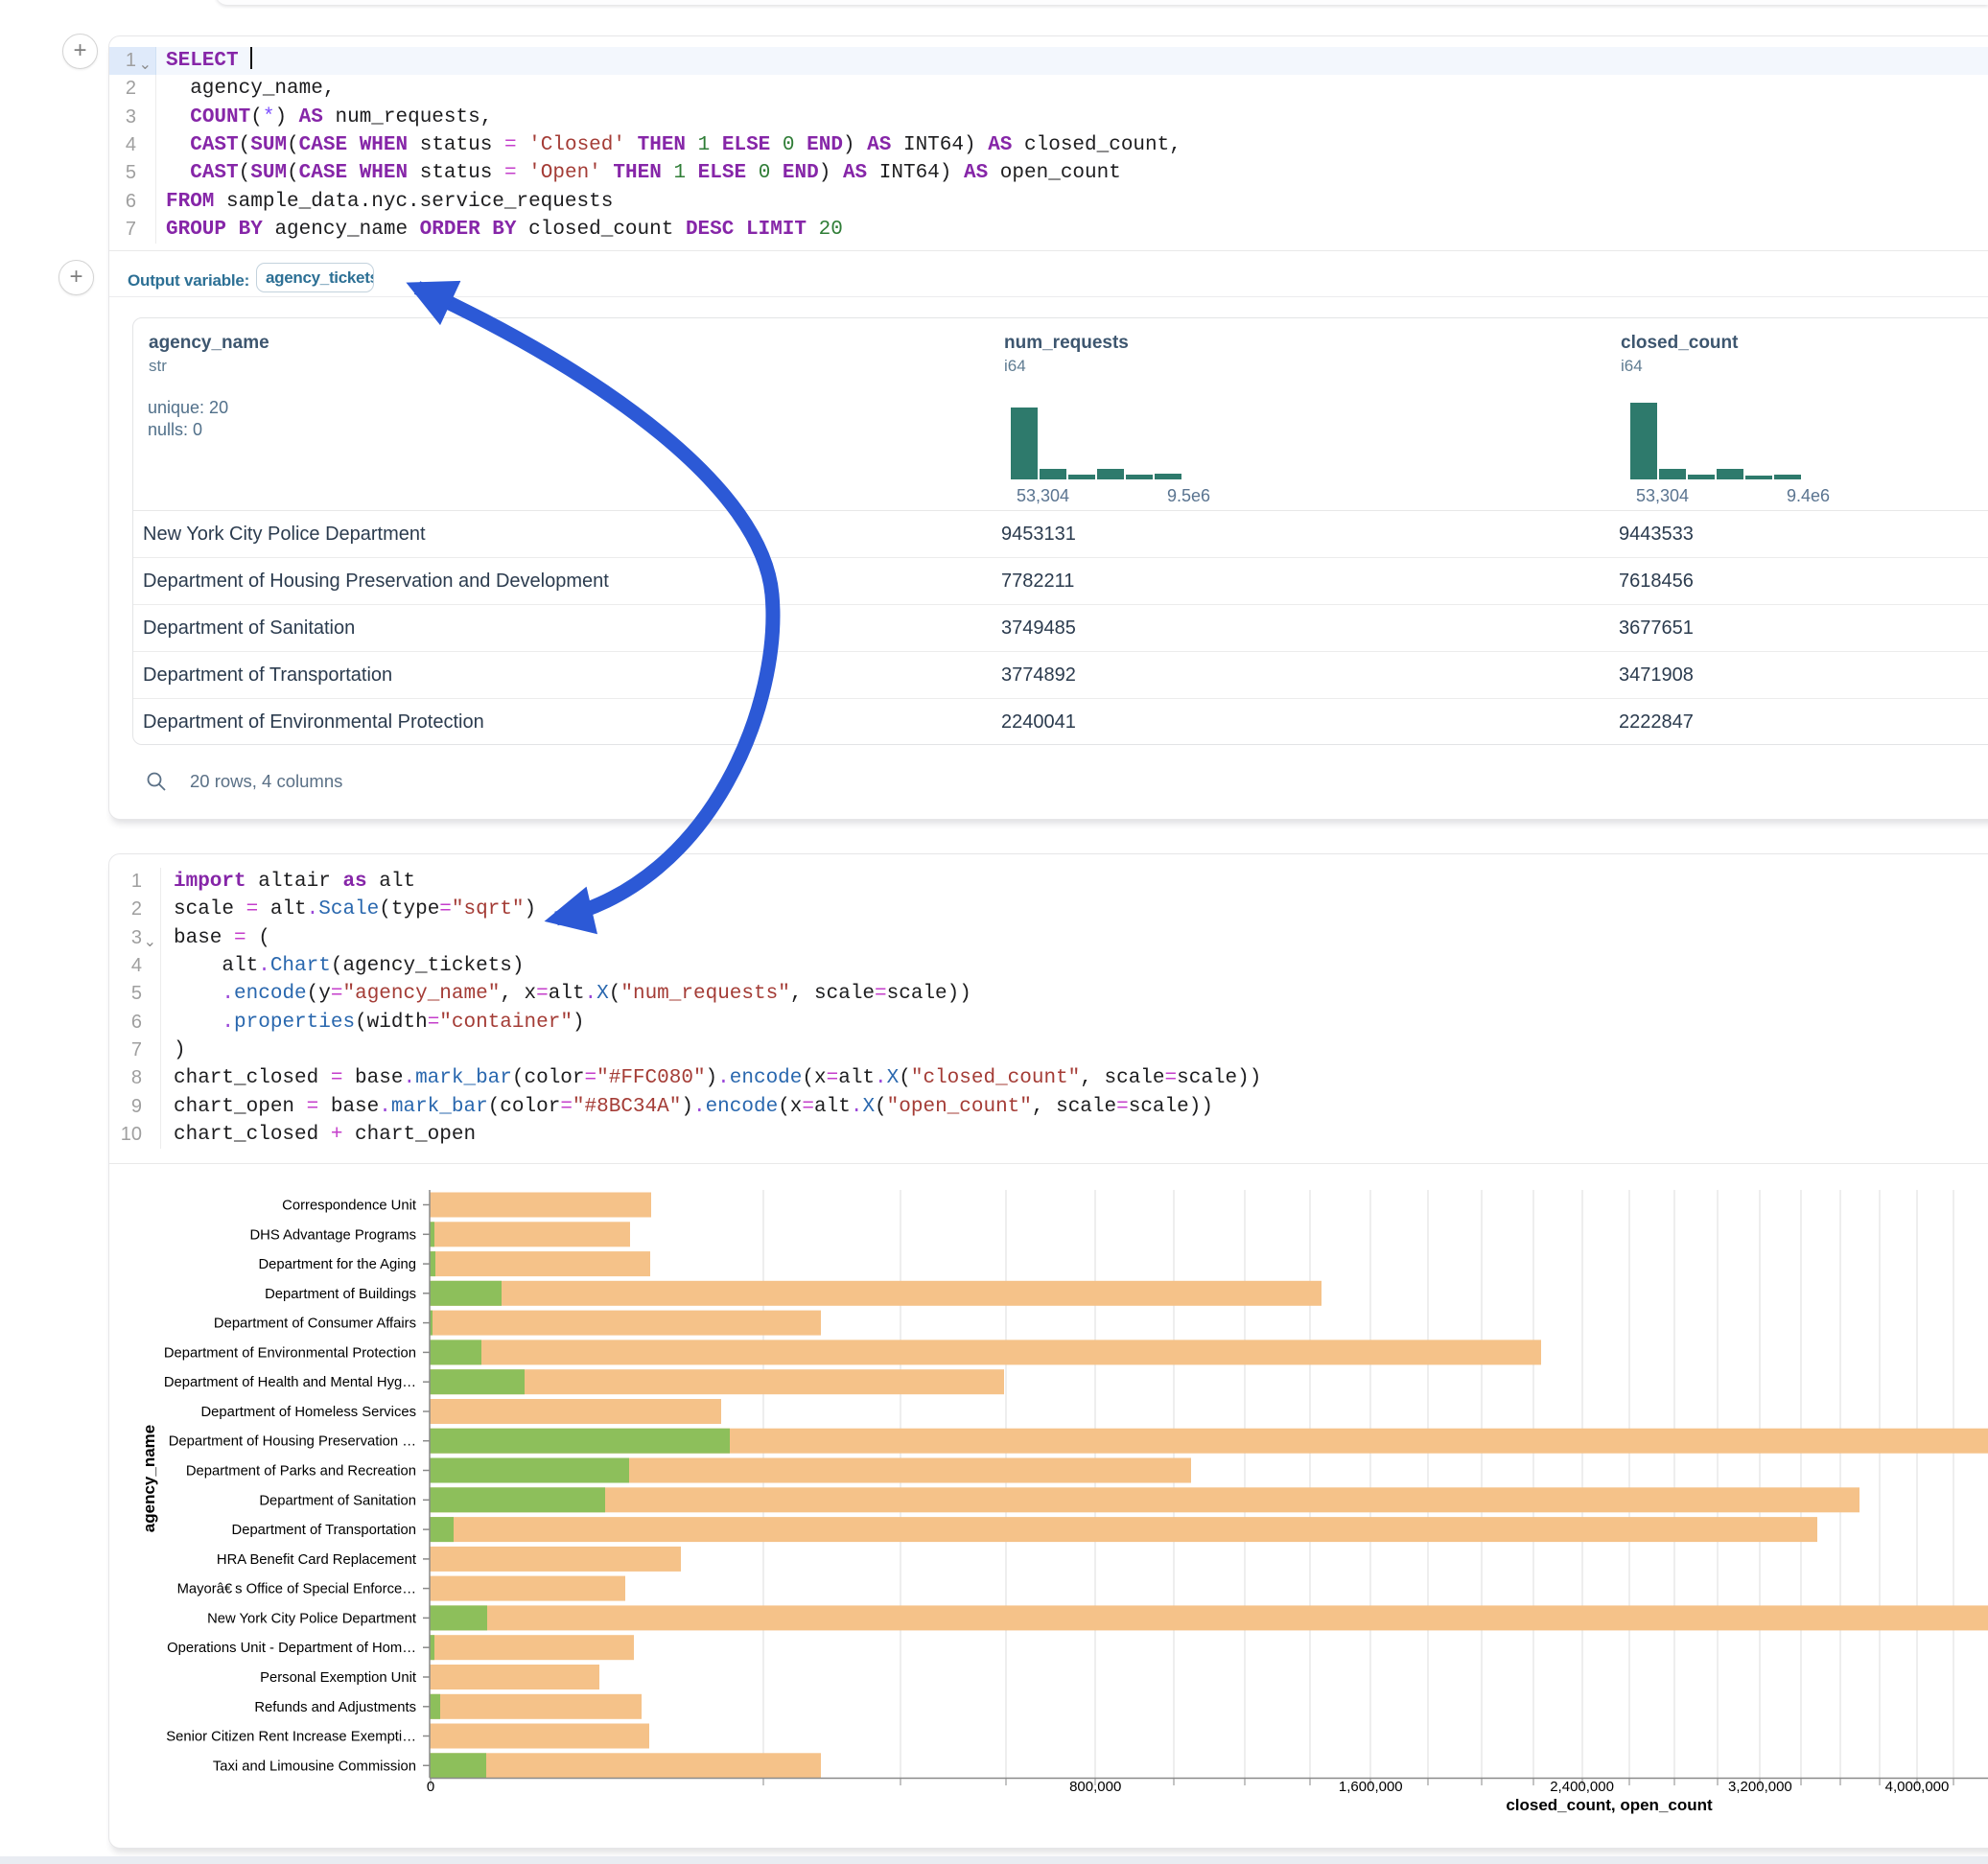  What do you see at coordinates (316, 1560) in the screenshot?
I see `svg-text: HRA Benefit Card Replacement` at bounding box center [316, 1560].